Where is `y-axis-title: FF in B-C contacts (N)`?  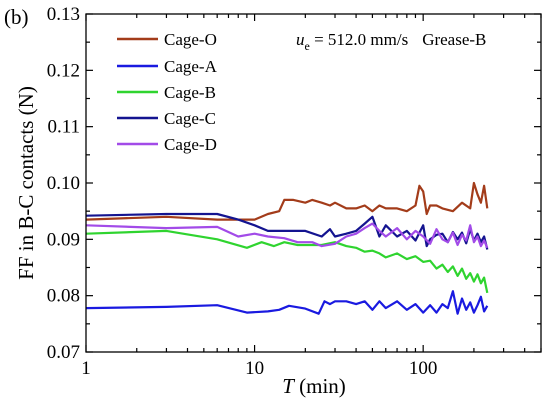
y-axis-title: FF in B-C contacts (N) is located at coordinates (26, 183).